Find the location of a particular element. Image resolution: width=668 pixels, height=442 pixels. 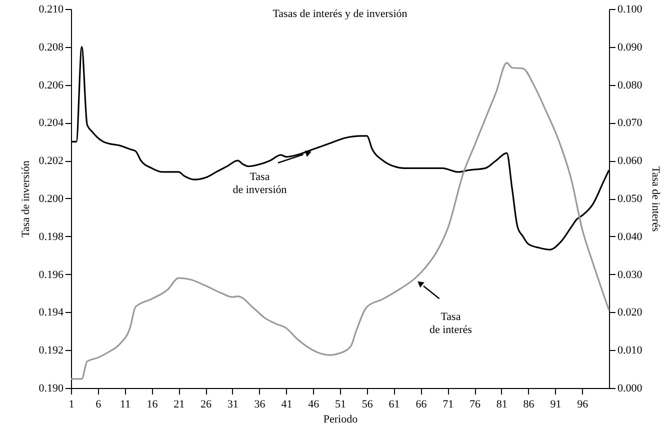

y2-tick-label: 0.050 is located at coordinates (630, 199).